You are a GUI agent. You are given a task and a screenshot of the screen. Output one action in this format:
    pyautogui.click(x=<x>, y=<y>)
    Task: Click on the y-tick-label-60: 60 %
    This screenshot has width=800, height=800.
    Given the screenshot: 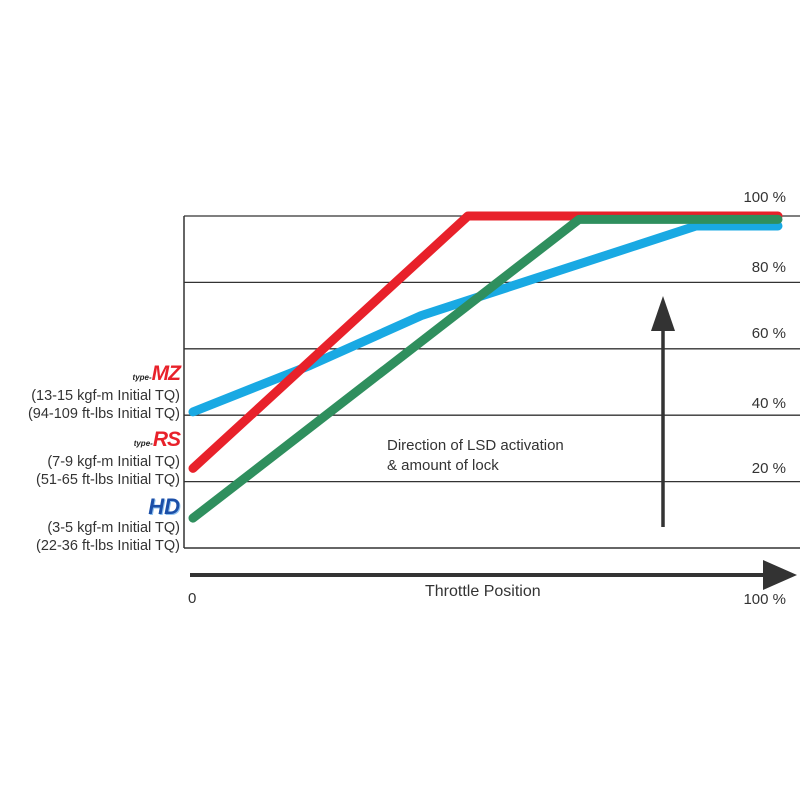 What is the action you would take?
    pyautogui.click(x=768, y=333)
    